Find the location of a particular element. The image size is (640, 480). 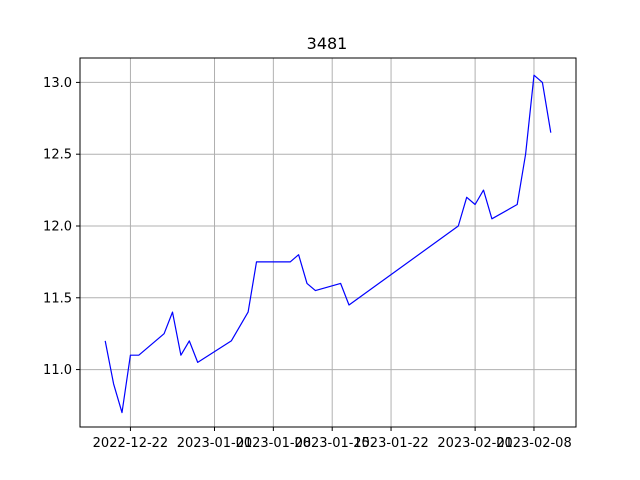

x-tick-label: 2022-12-22 is located at coordinates (131, 443).